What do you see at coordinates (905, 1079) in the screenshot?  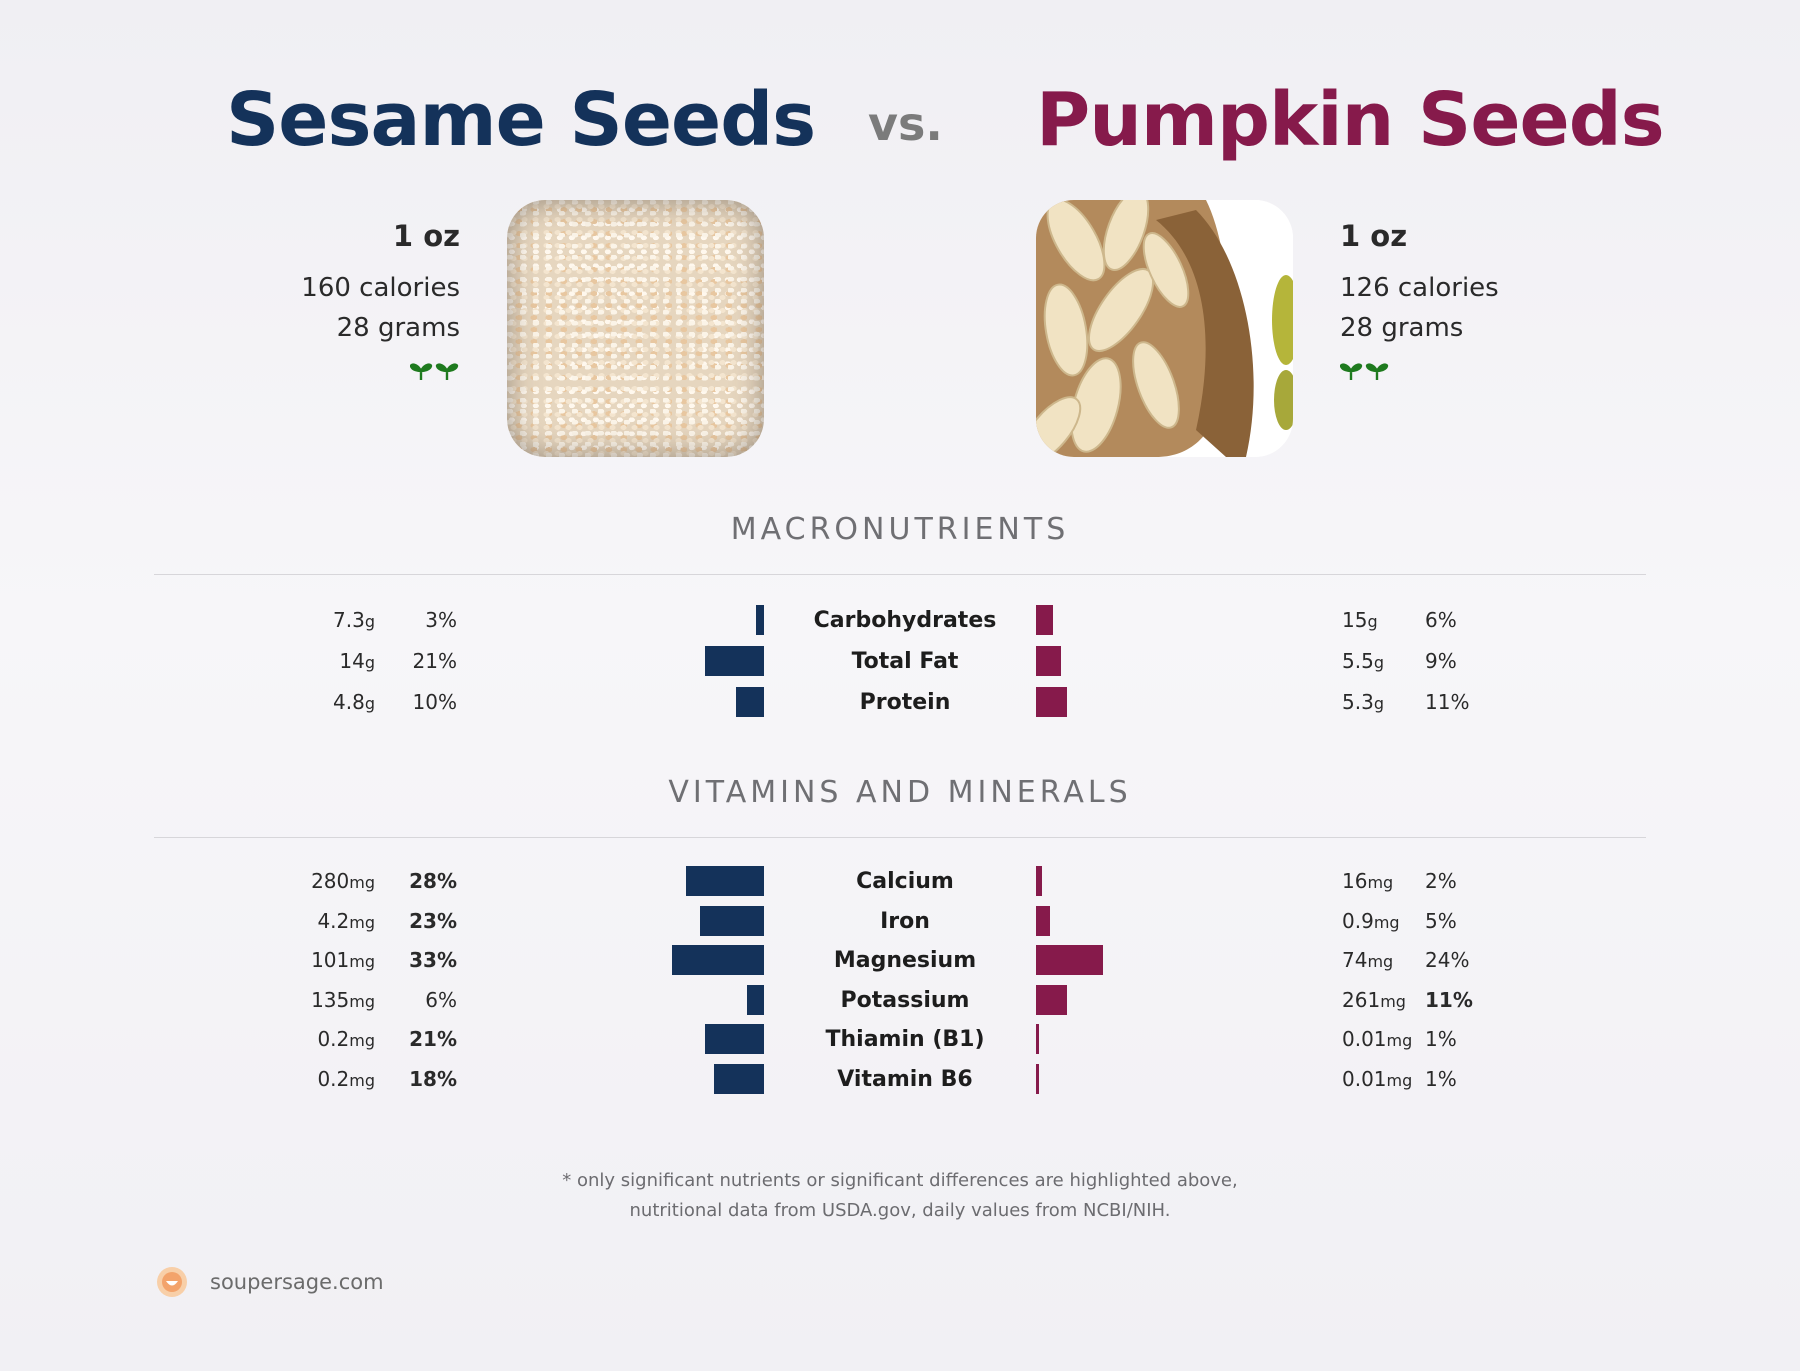 I see `nutrient-label: Vitamin B6` at bounding box center [905, 1079].